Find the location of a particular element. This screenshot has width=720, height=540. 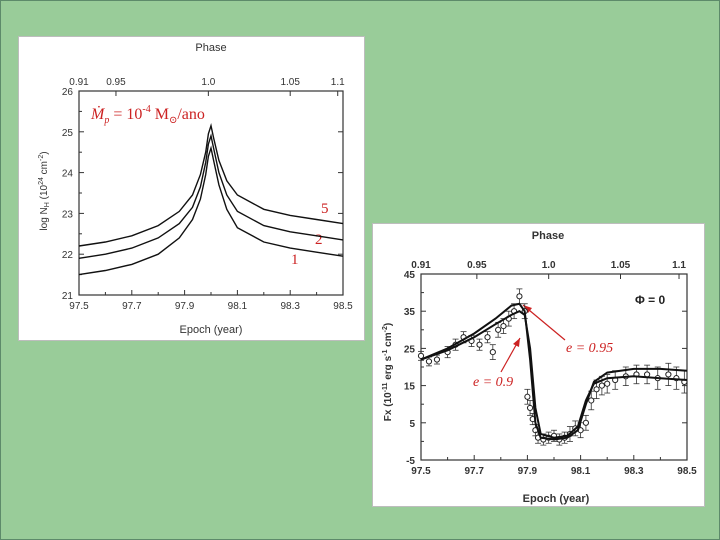

formula-sun: ⊙ is located at coordinates (173, 120).